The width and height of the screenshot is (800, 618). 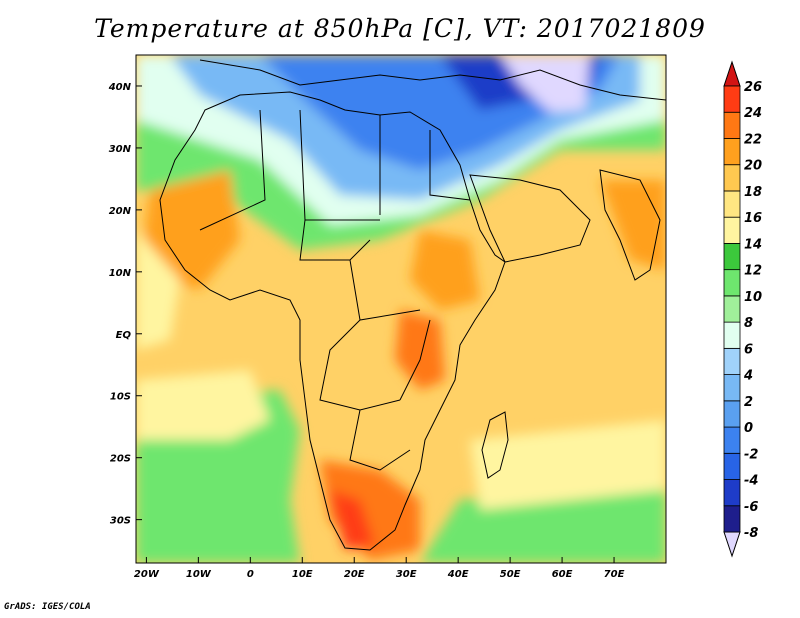 I want to click on lat-tick-label: 30S, so click(x=120, y=521).